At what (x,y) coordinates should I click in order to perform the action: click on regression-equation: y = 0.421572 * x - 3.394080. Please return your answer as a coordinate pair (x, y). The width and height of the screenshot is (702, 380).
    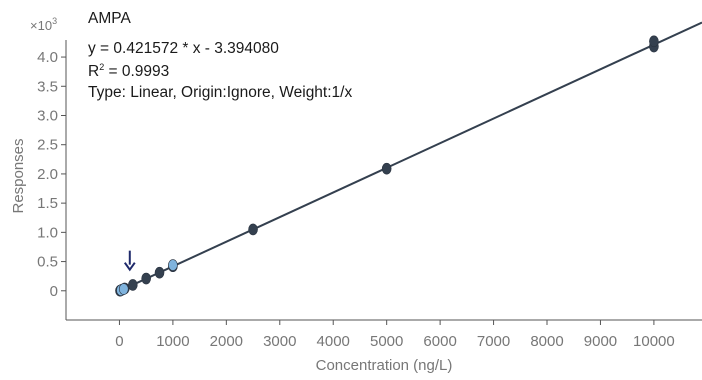
    Looking at the image, I should click on (183, 48).